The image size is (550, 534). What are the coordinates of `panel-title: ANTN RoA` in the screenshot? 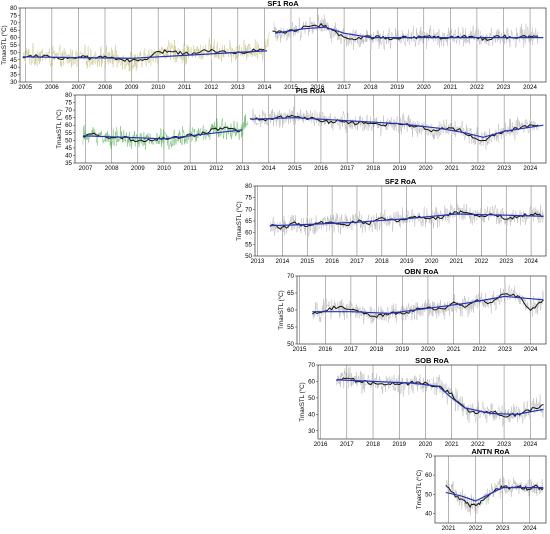 It's located at (490, 451).